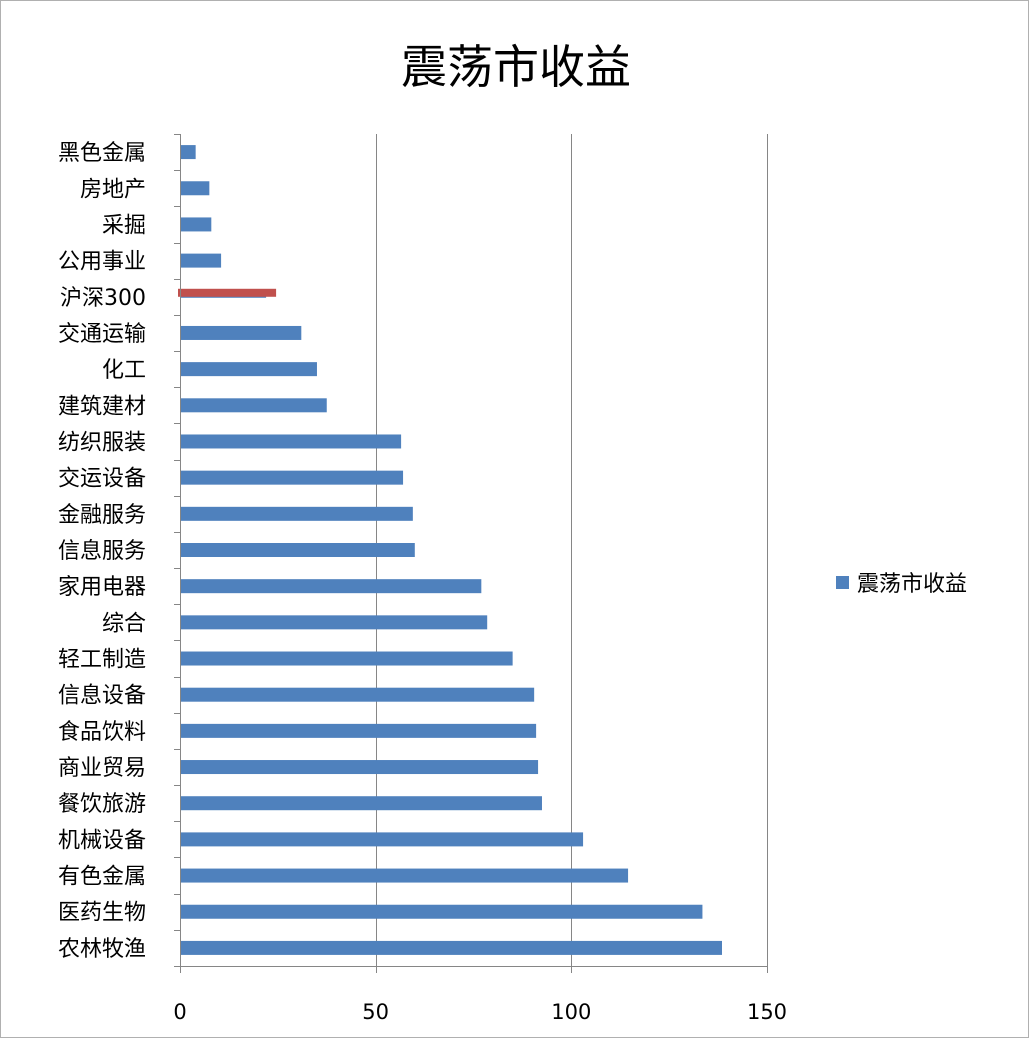 This screenshot has height=1039, width=1029. I want to click on category-label: 有色金属, so click(102, 877).